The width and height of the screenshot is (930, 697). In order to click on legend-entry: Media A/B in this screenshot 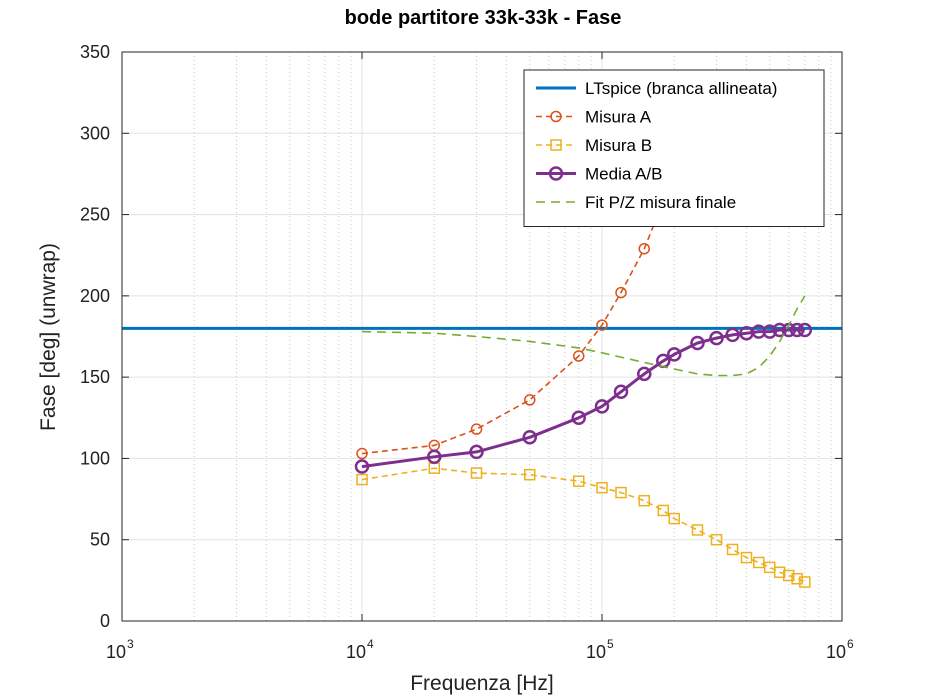, I will do `click(599, 174)`.